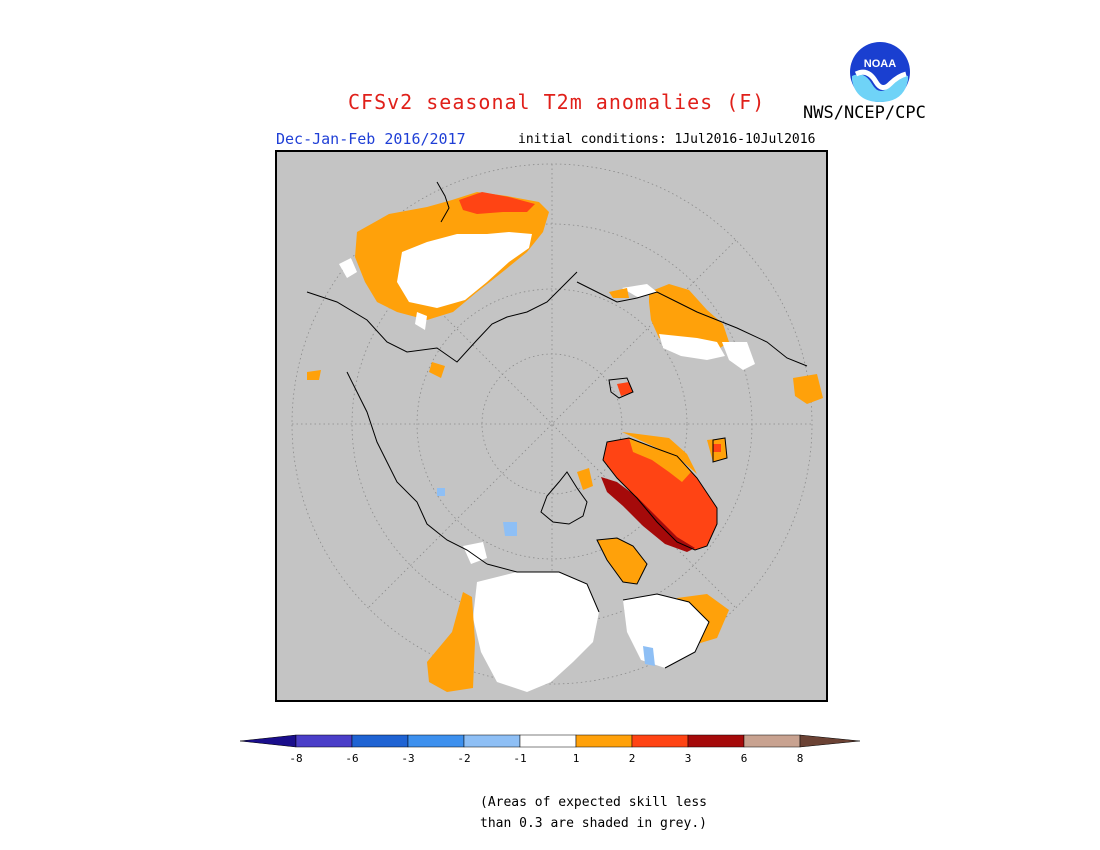 The image size is (1100, 850). What do you see at coordinates (593, 802) in the screenshot?
I see `skill-note-line-1: (Areas of expected skill less` at bounding box center [593, 802].